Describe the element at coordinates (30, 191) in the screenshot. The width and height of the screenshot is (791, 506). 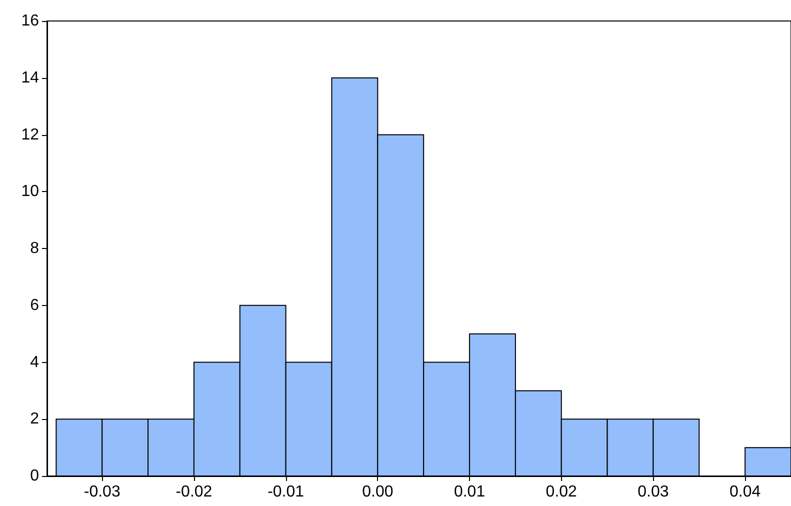
I see `y-tick-label: 10` at that location.